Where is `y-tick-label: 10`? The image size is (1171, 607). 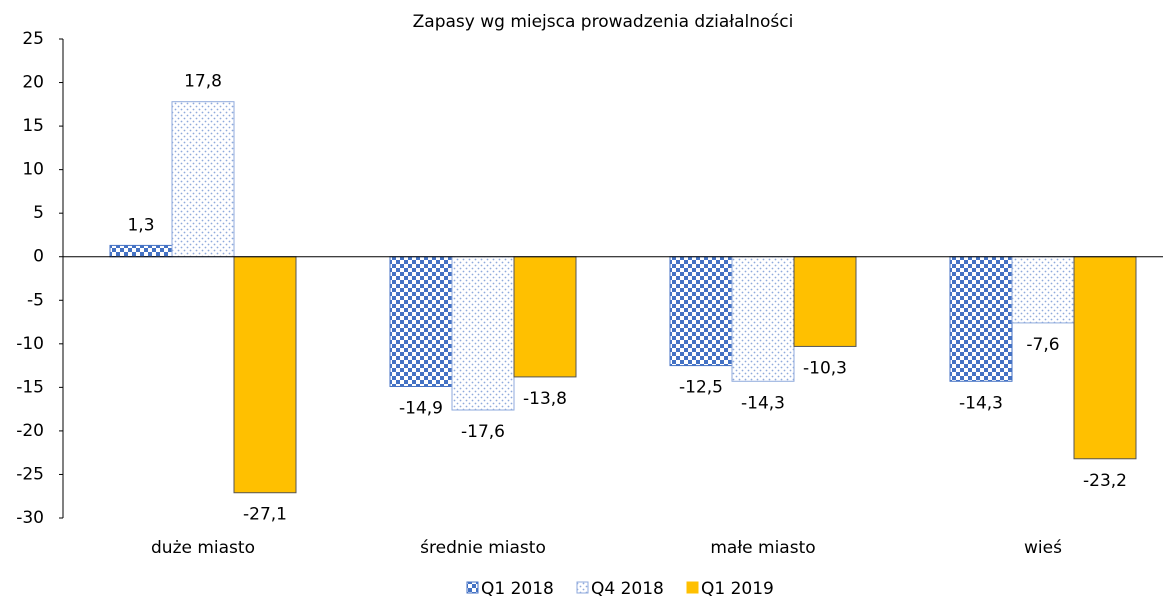
y-tick-label: 10 is located at coordinates (33, 170).